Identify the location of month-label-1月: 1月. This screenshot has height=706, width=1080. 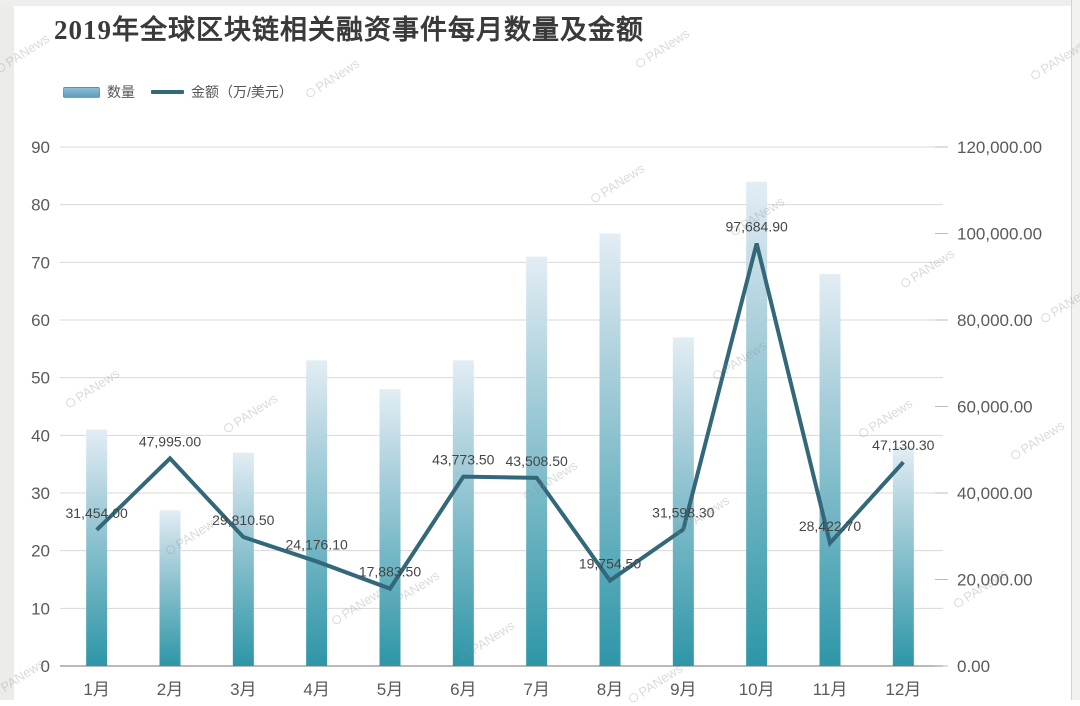
(96, 689).